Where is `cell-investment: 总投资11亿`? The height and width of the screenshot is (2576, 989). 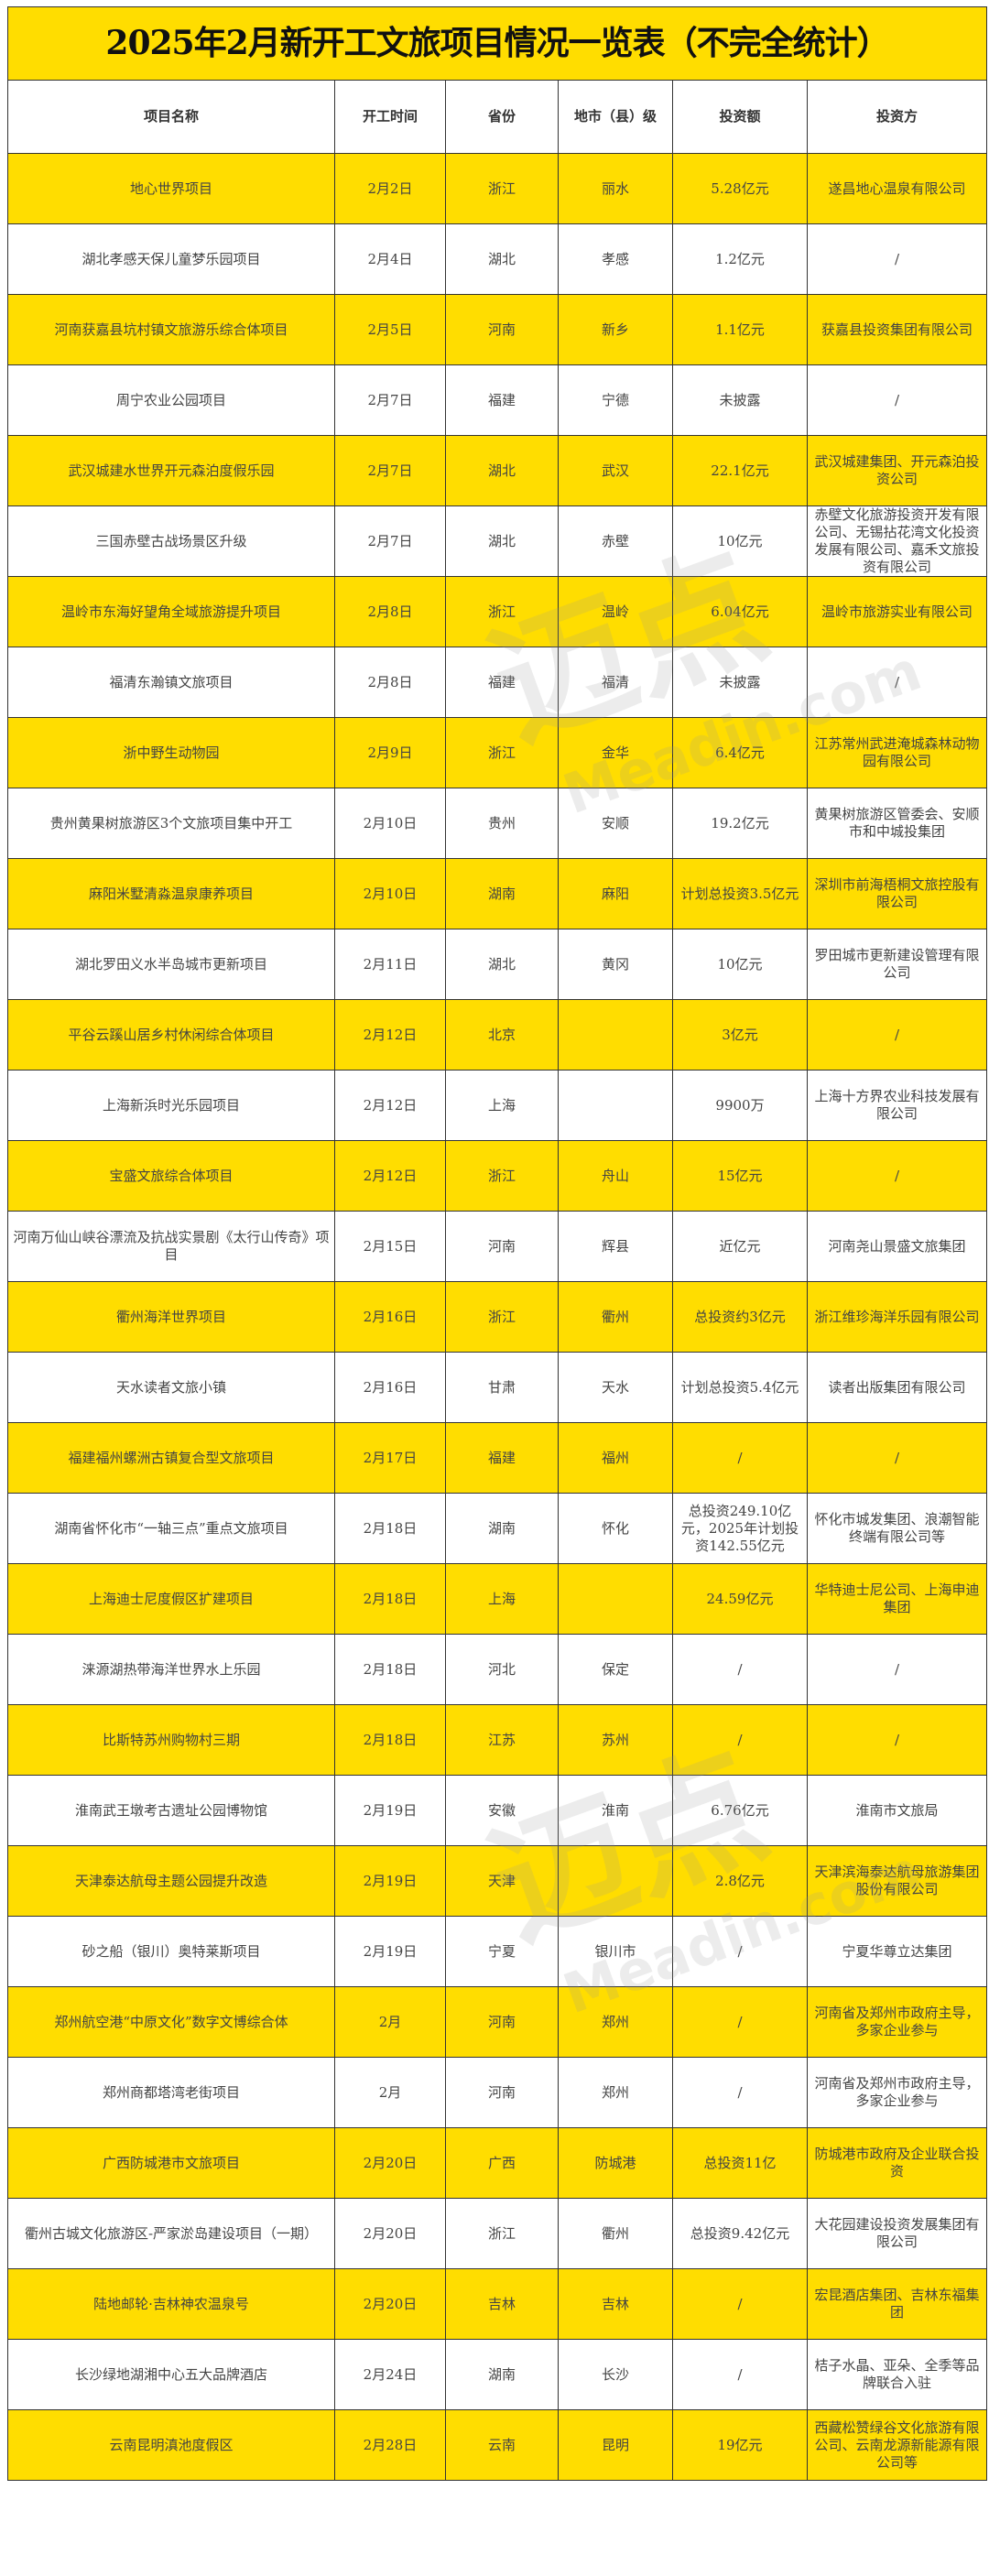 cell-investment: 总投资11亿 is located at coordinates (740, 2163).